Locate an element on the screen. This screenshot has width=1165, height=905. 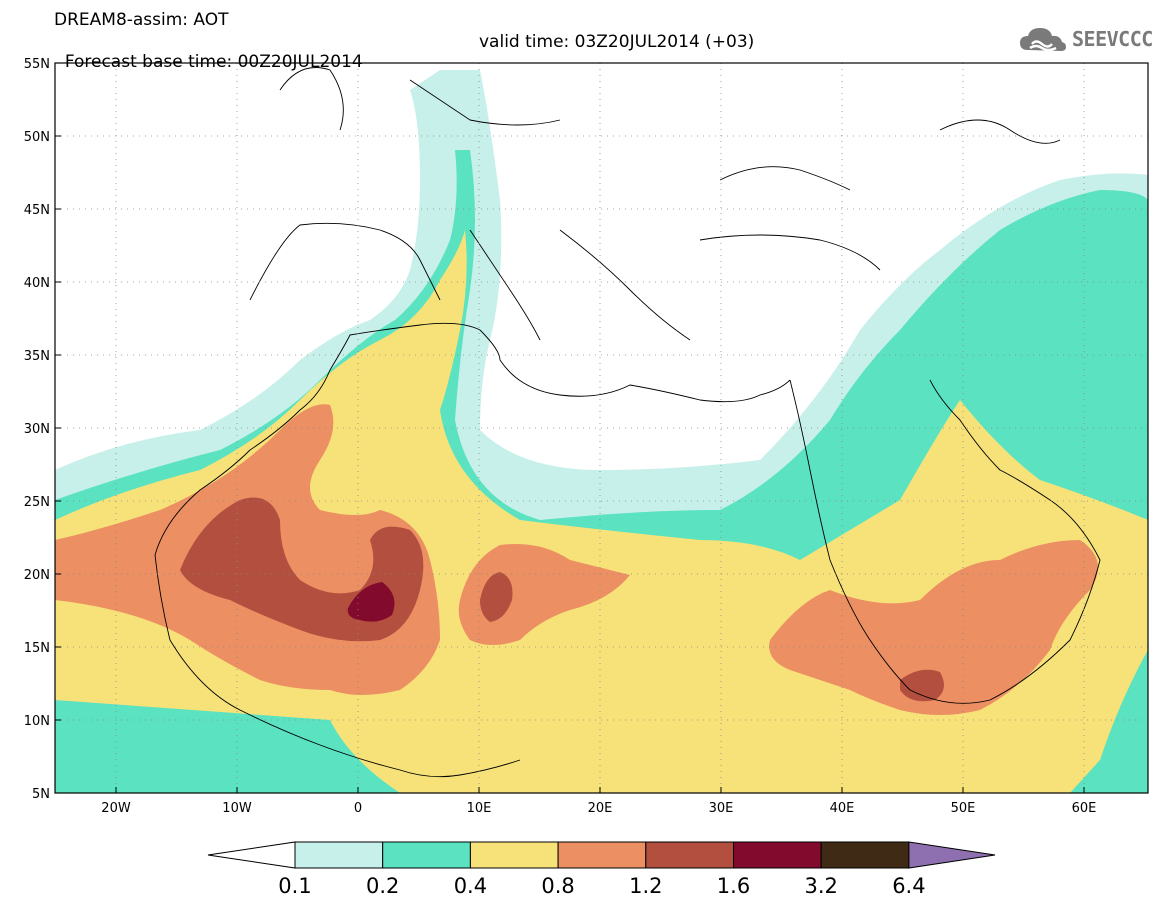
colorbar-label: 0.8 is located at coordinates (557, 886).